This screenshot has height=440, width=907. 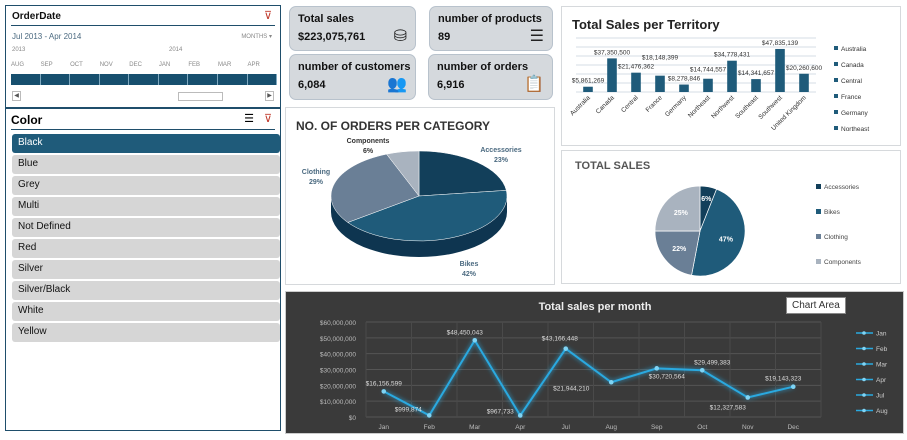 What do you see at coordinates (854, 113) in the screenshot?
I see `legend-label: Germany` at bounding box center [854, 113].